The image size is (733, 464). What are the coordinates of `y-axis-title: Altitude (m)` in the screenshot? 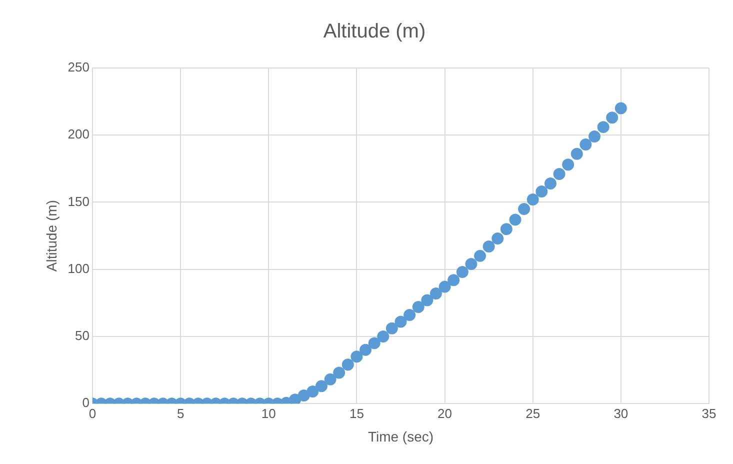 It's located at (51, 236).